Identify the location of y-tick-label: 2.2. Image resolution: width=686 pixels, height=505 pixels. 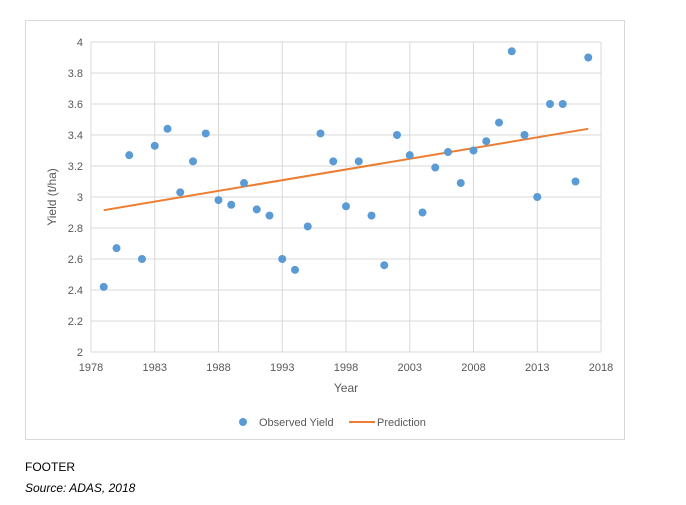
(75, 322).